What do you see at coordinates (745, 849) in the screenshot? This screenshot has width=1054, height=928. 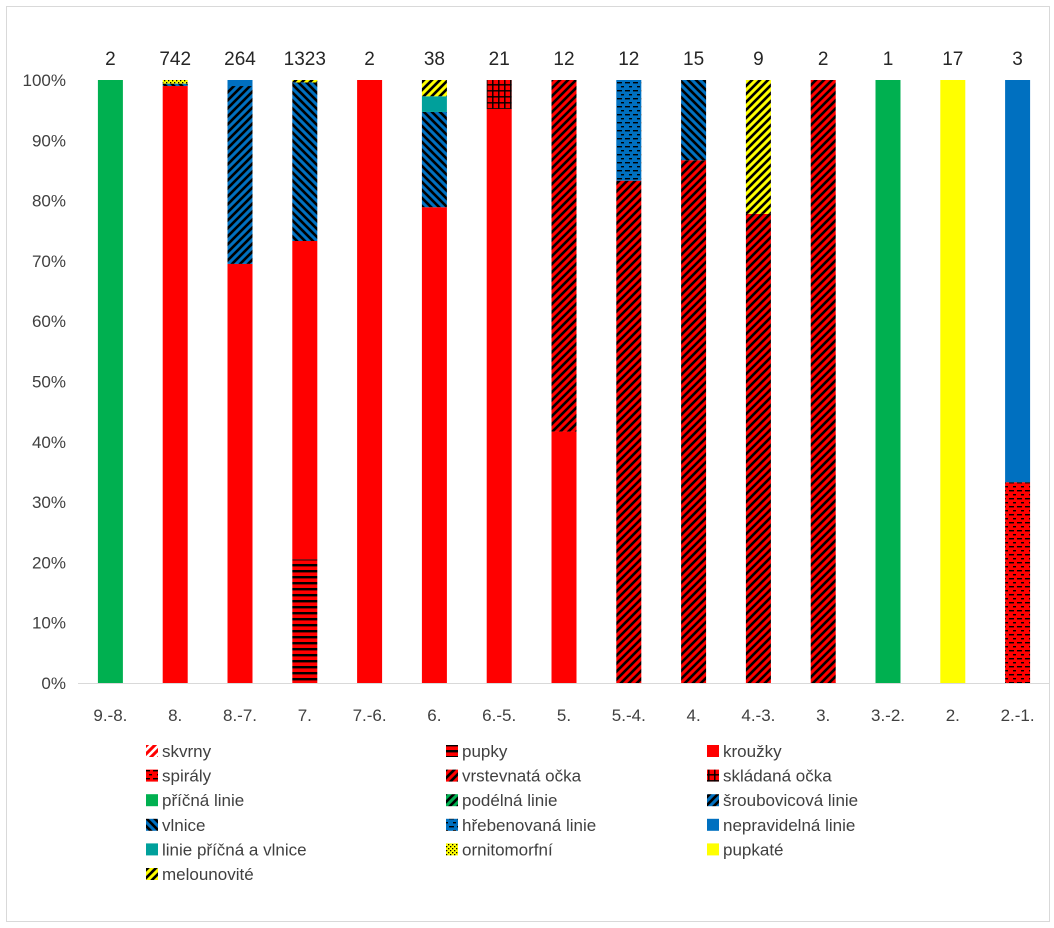 I see `legend-item-pupkate: pupkaté` at bounding box center [745, 849].